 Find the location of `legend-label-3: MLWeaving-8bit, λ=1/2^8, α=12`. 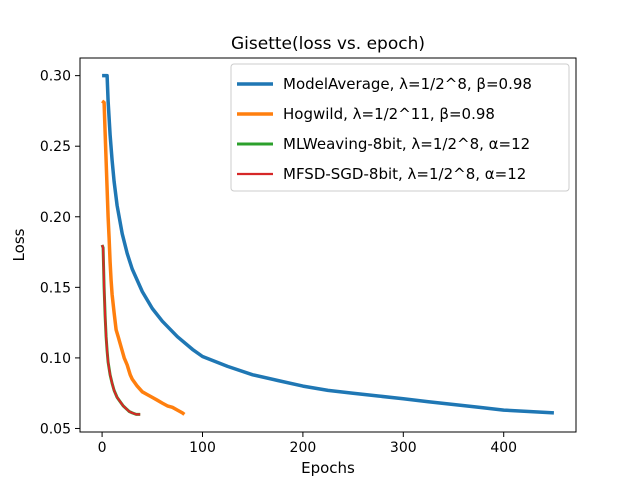

legend-label-3: MLWeaving-8bit, λ=1/2^8, α=12 is located at coordinates (406, 144).